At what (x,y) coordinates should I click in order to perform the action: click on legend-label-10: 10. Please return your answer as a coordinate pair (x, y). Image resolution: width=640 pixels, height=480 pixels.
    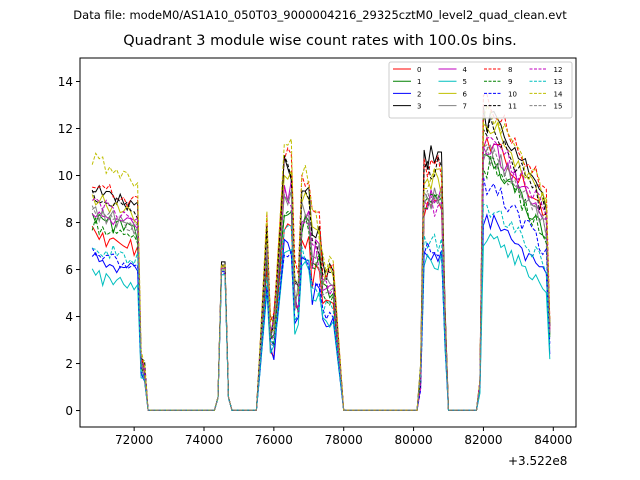
    Looking at the image, I should click on (512, 94).